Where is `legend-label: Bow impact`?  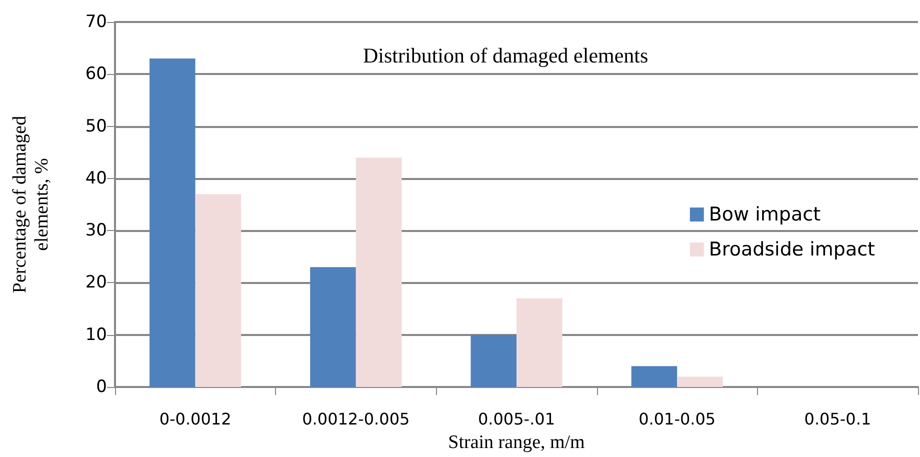
legend-label: Bow impact is located at coordinates (764, 215).